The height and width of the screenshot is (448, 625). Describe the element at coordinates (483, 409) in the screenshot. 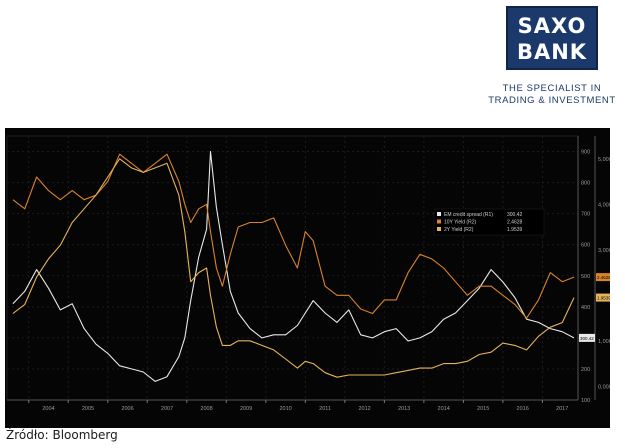

I see `x-tick-label: 2015` at that location.